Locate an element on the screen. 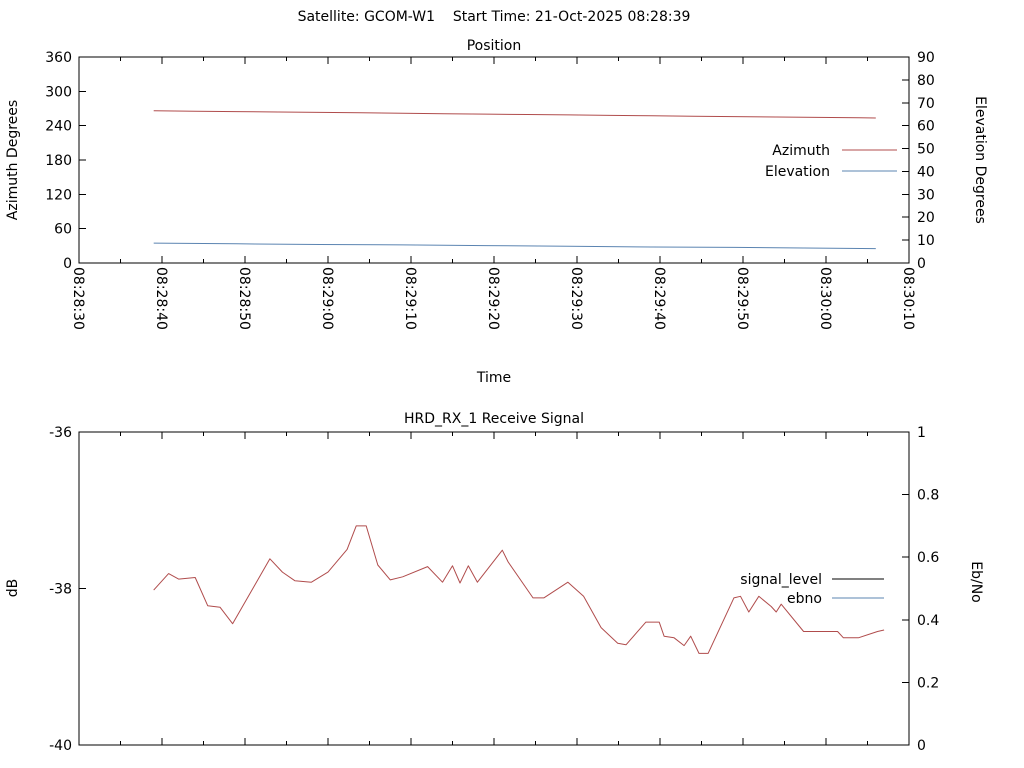 The height and width of the screenshot is (768, 1024). x-tick-label: 08:30:00 is located at coordinates (825, 298).